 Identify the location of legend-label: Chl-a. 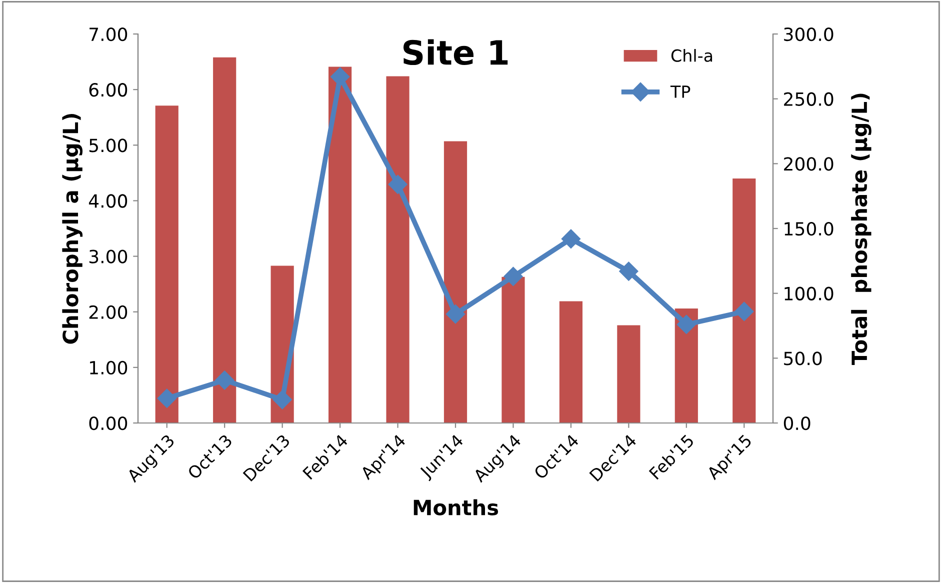
(691, 55).